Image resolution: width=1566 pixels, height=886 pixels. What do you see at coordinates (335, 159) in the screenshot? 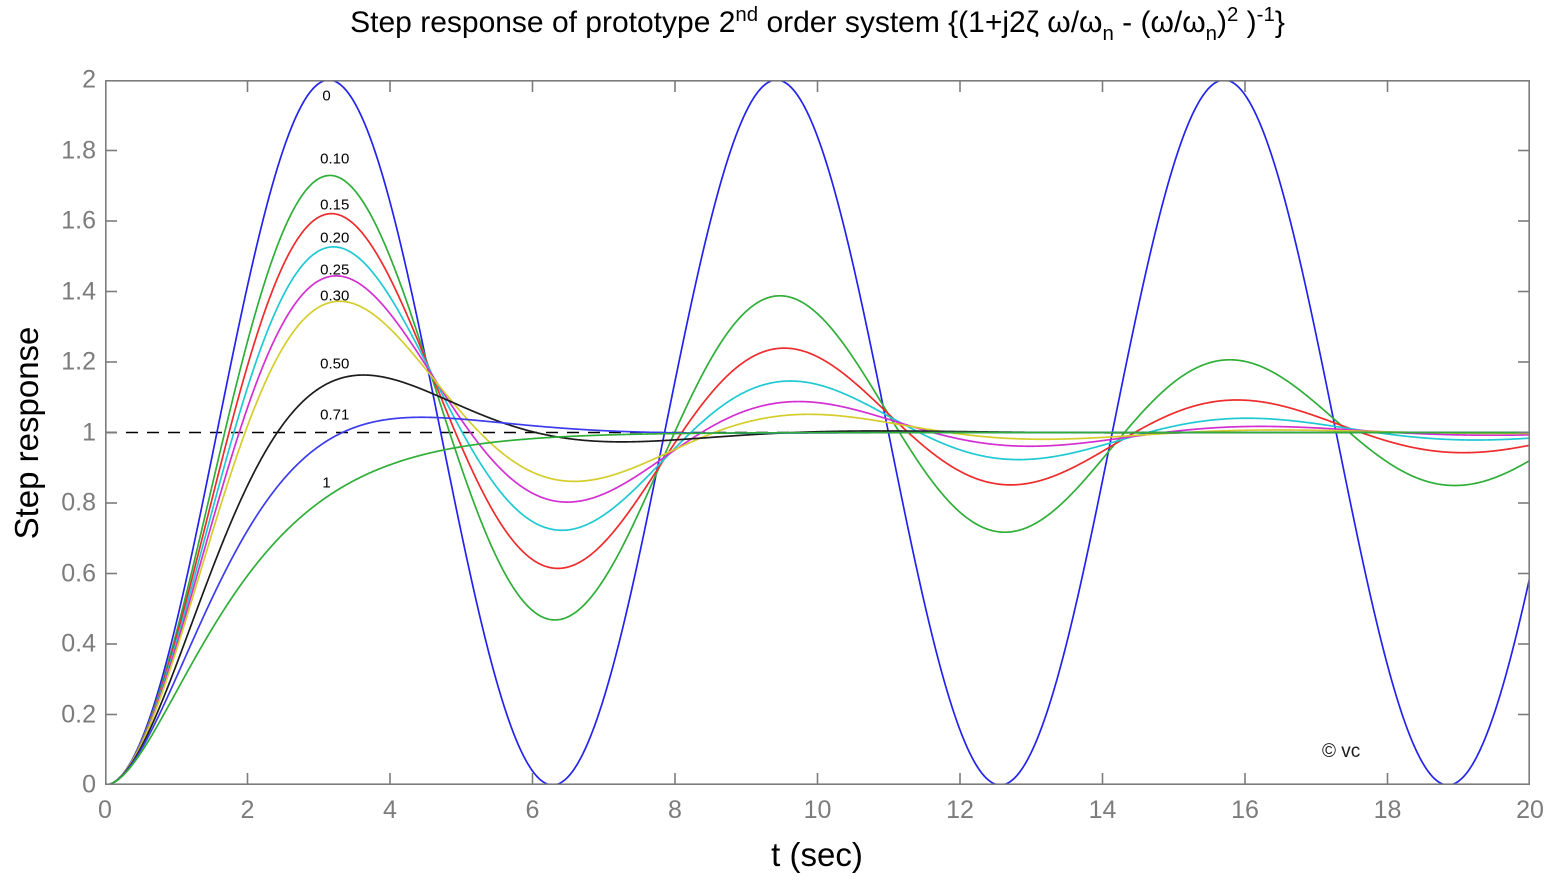
I see `curve-label-zeta-0.10: 0.10` at bounding box center [335, 159].